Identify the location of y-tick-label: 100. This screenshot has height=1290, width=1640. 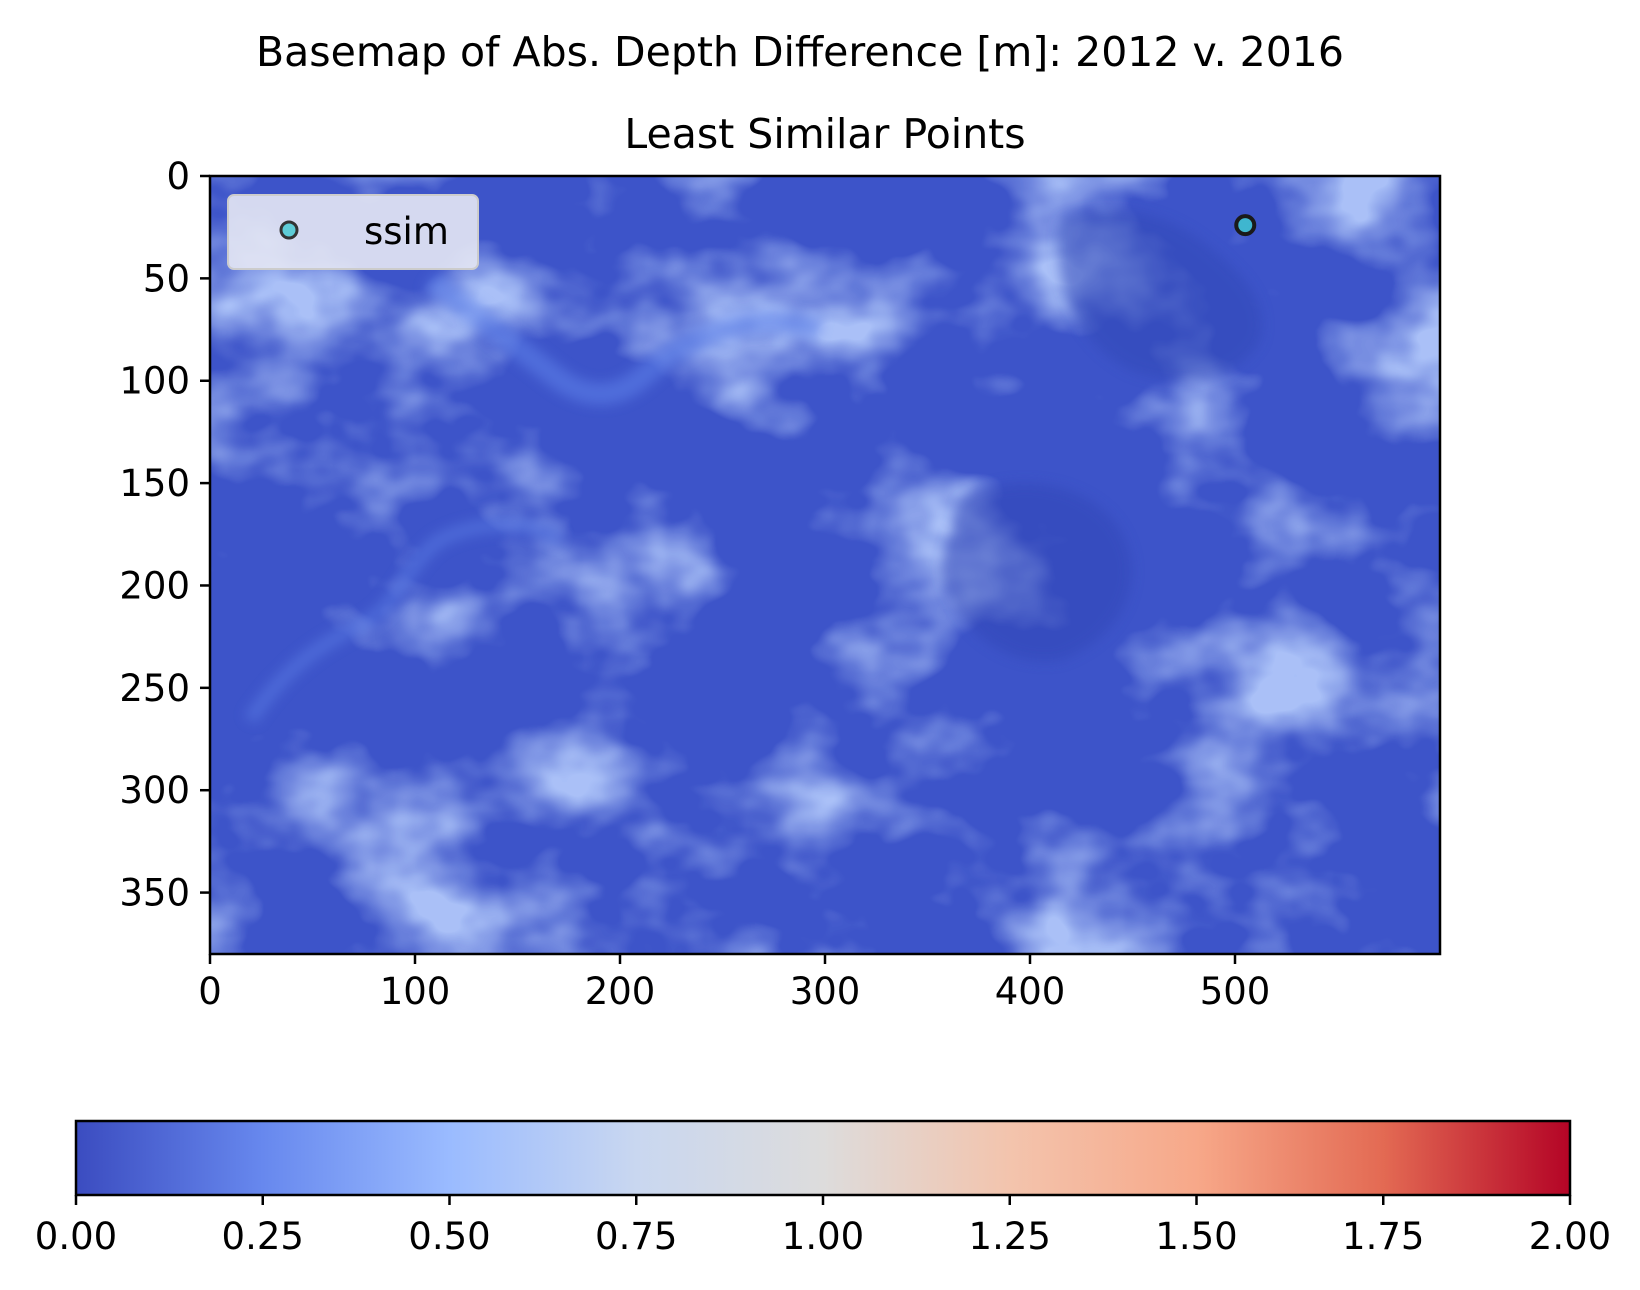
(154, 381).